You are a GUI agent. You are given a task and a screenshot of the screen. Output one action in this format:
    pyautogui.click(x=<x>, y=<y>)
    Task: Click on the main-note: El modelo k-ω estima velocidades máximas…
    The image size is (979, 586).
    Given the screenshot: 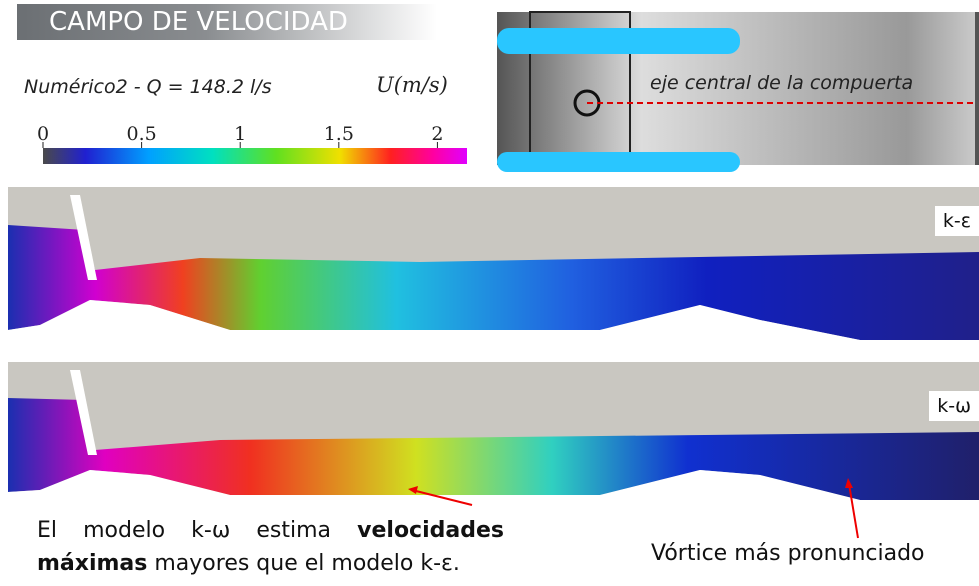 What is the action you would take?
    pyautogui.click(x=270, y=547)
    